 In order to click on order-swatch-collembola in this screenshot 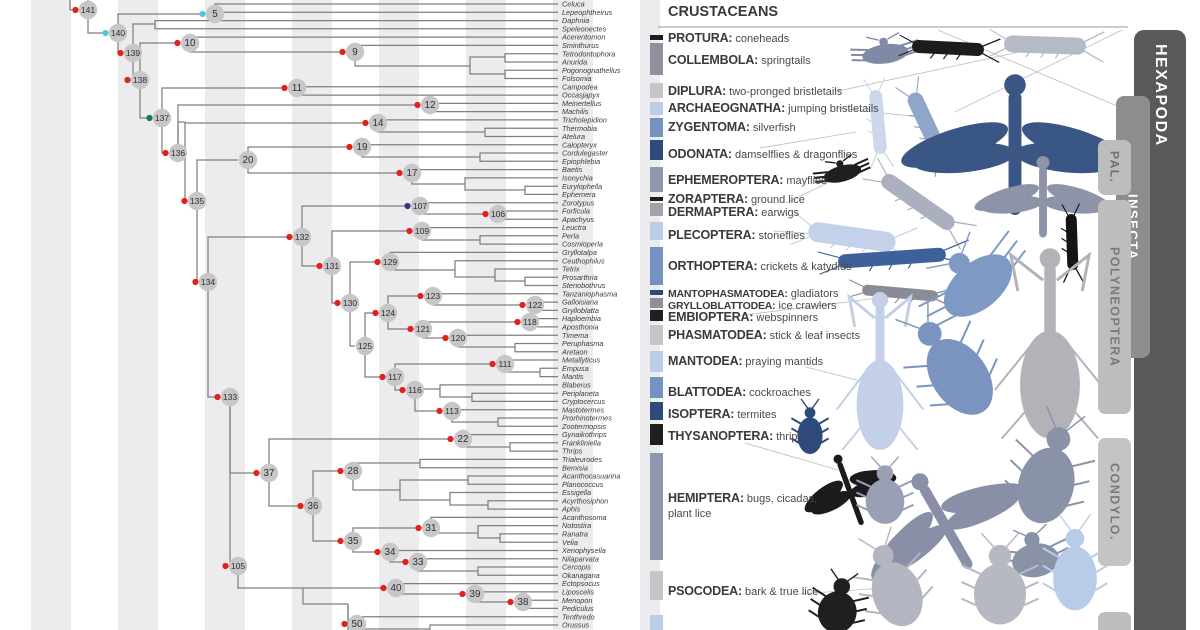, I will do `click(656, 59)`.